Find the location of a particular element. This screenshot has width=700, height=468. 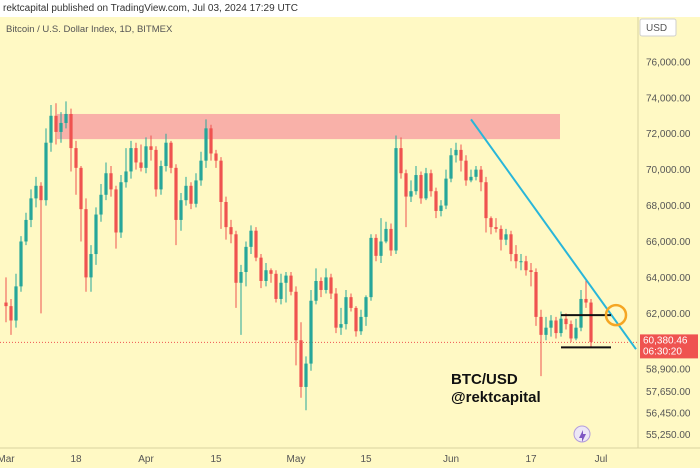

price-tick-label: 58,900.00 is located at coordinates (668, 369).